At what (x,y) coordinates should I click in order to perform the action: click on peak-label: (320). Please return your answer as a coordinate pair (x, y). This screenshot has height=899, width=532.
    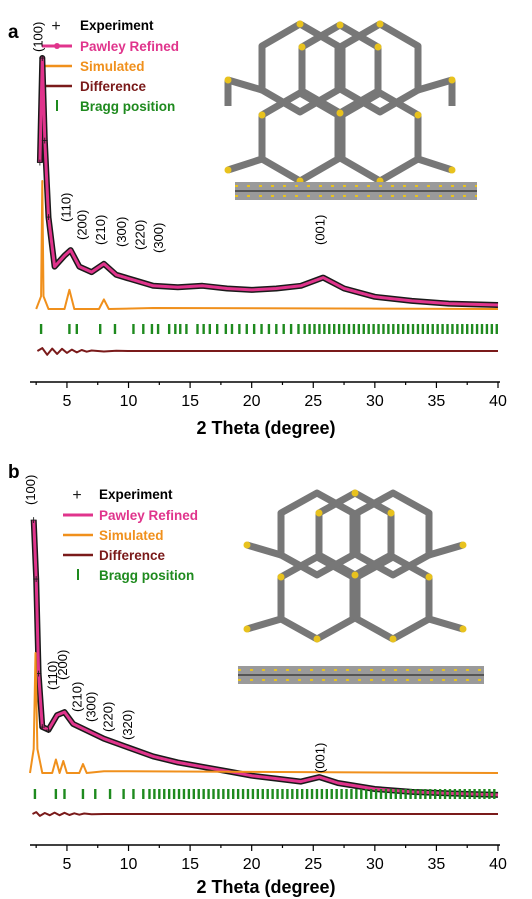
    Looking at the image, I should click on (127, 725).